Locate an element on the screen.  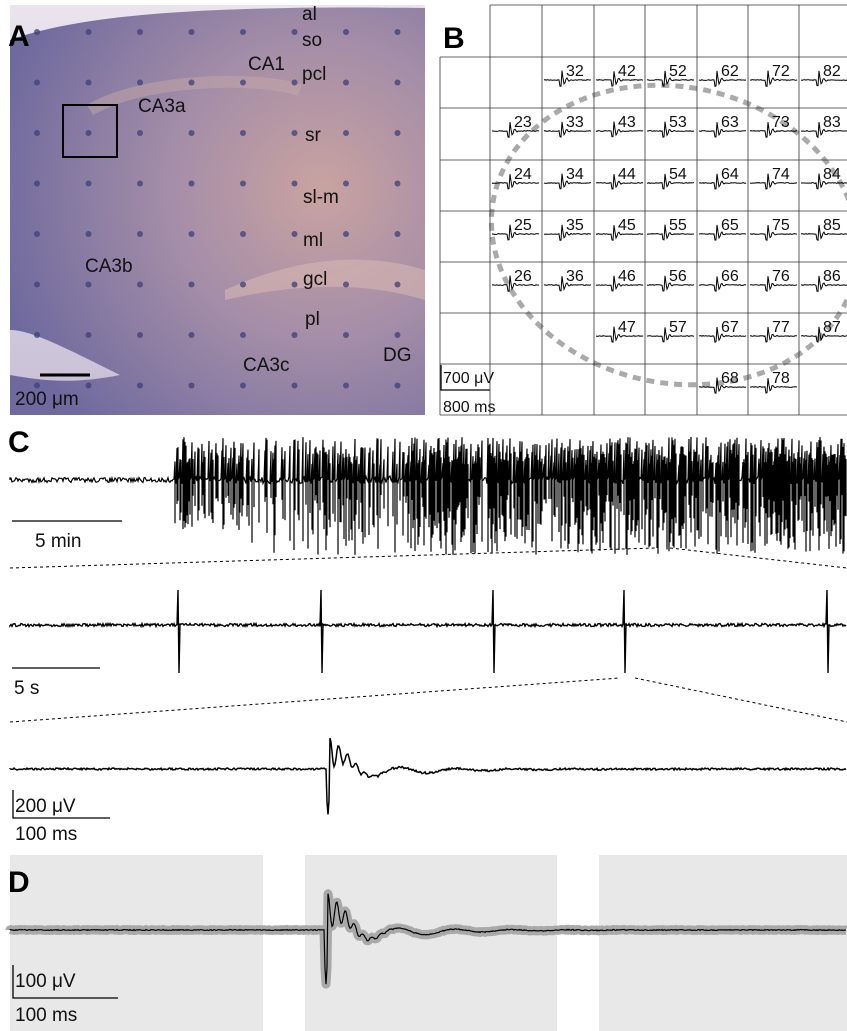
scale-bar is located at coordinates (465, 378).